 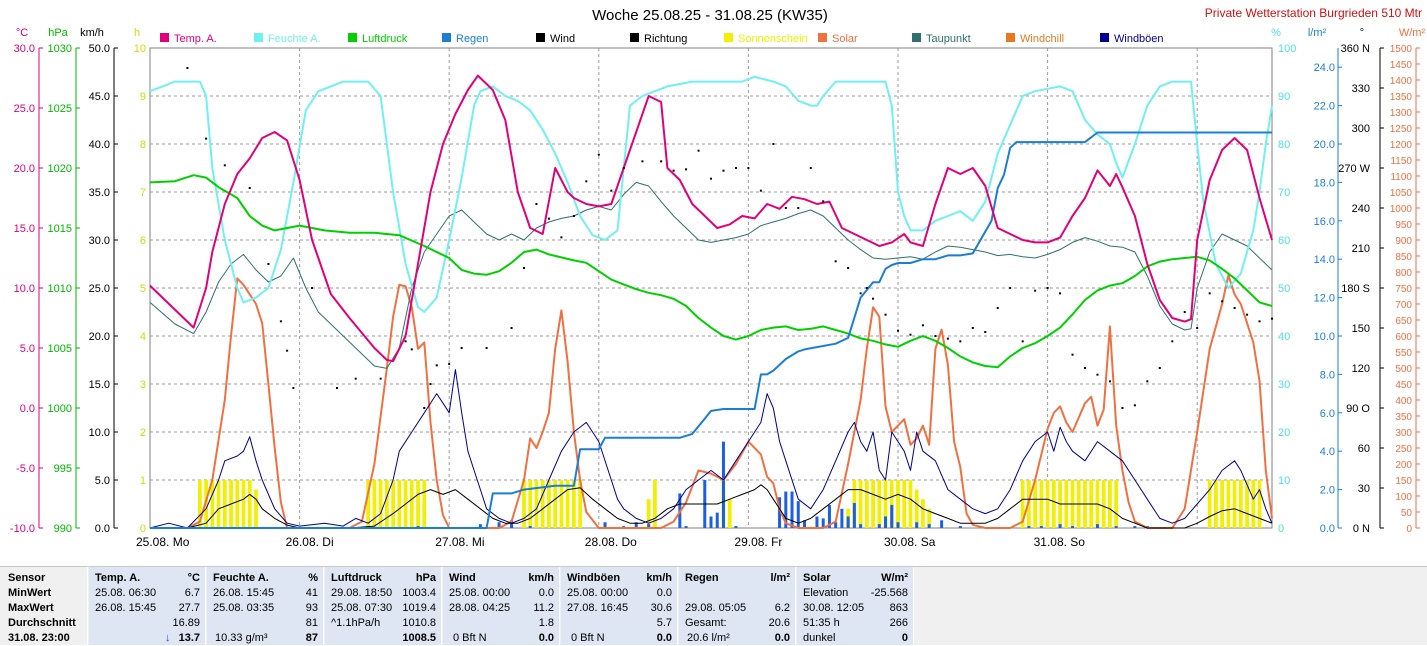 I want to click on tick-rain: 22.0, so click(x=1324, y=107).